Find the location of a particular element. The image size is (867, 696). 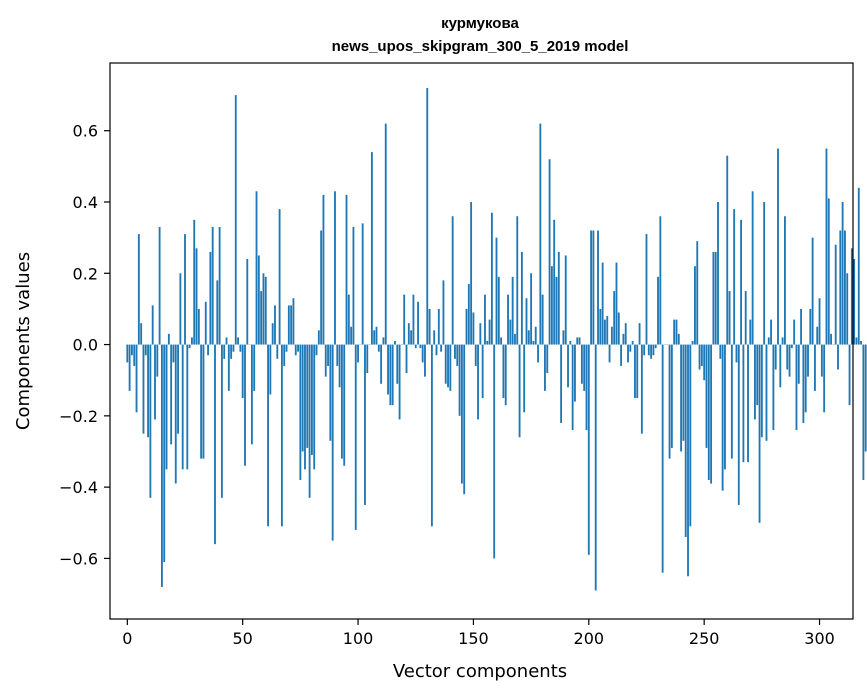

y-tick-label: 0.4 is located at coordinates (85, 202).